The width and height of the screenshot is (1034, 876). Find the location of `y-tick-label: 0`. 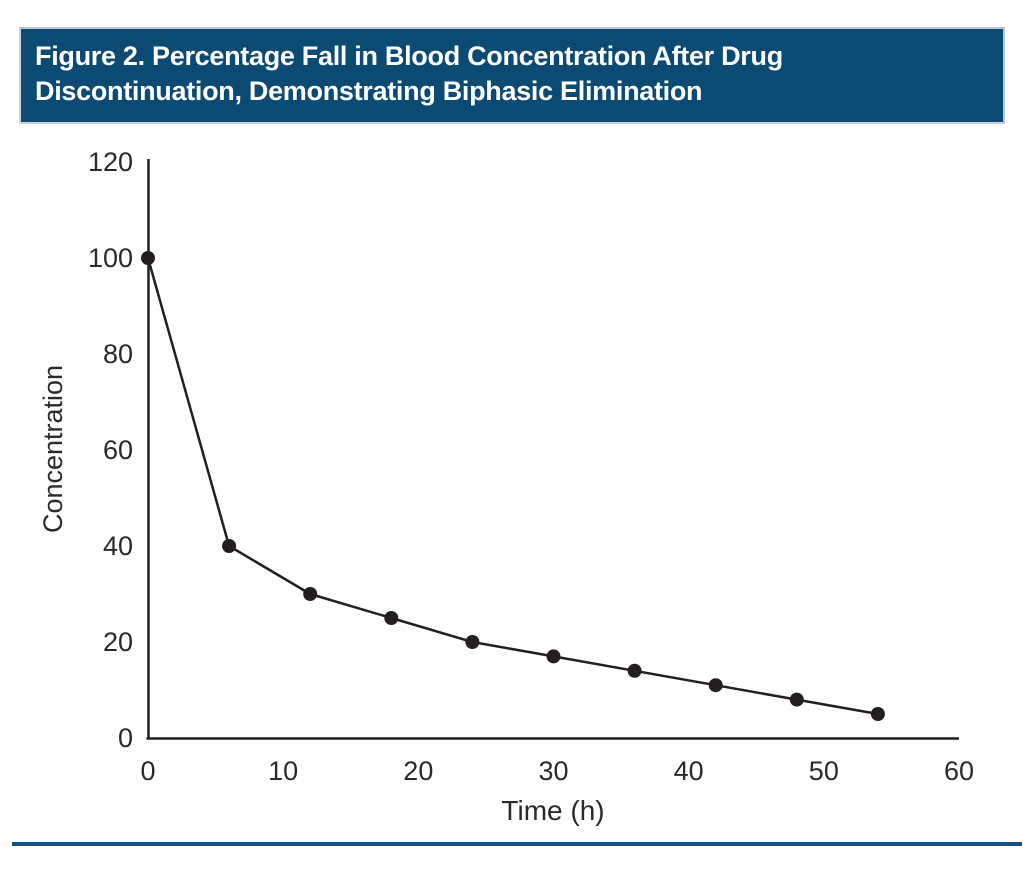

y-tick-label: 0 is located at coordinates (125, 738).